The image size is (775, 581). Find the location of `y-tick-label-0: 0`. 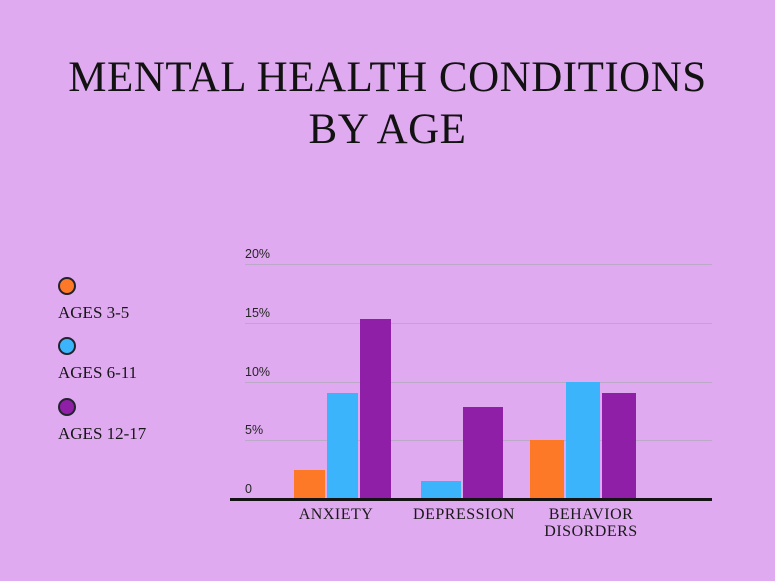

y-tick-label-0: 0 is located at coordinates (248, 489).